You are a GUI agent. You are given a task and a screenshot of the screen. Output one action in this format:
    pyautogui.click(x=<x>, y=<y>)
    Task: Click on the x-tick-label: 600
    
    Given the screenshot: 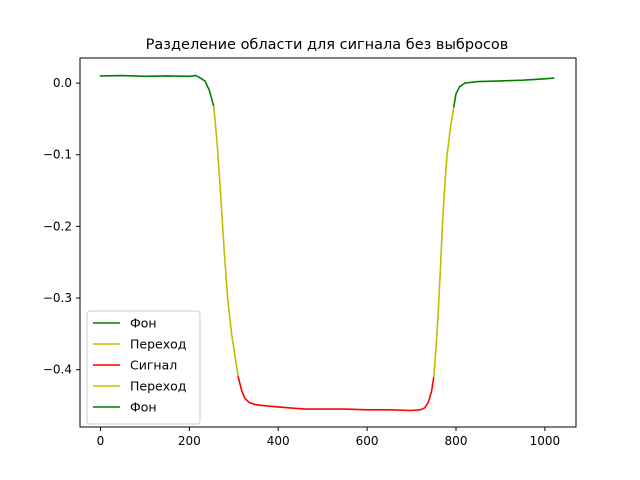 What is the action you would take?
    pyautogui.click(x=367, y=441)
    